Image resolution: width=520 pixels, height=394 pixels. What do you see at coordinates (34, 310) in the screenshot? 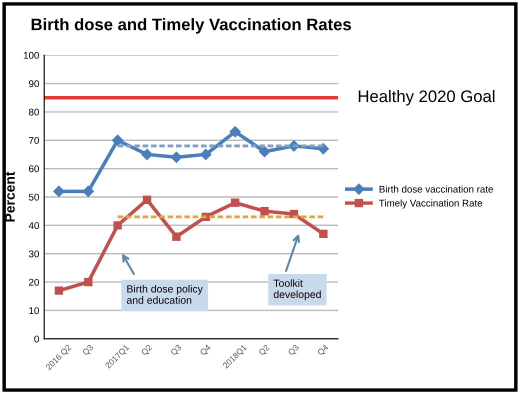
I see `y-tick-label: 10` at bounding box center [34, 310].